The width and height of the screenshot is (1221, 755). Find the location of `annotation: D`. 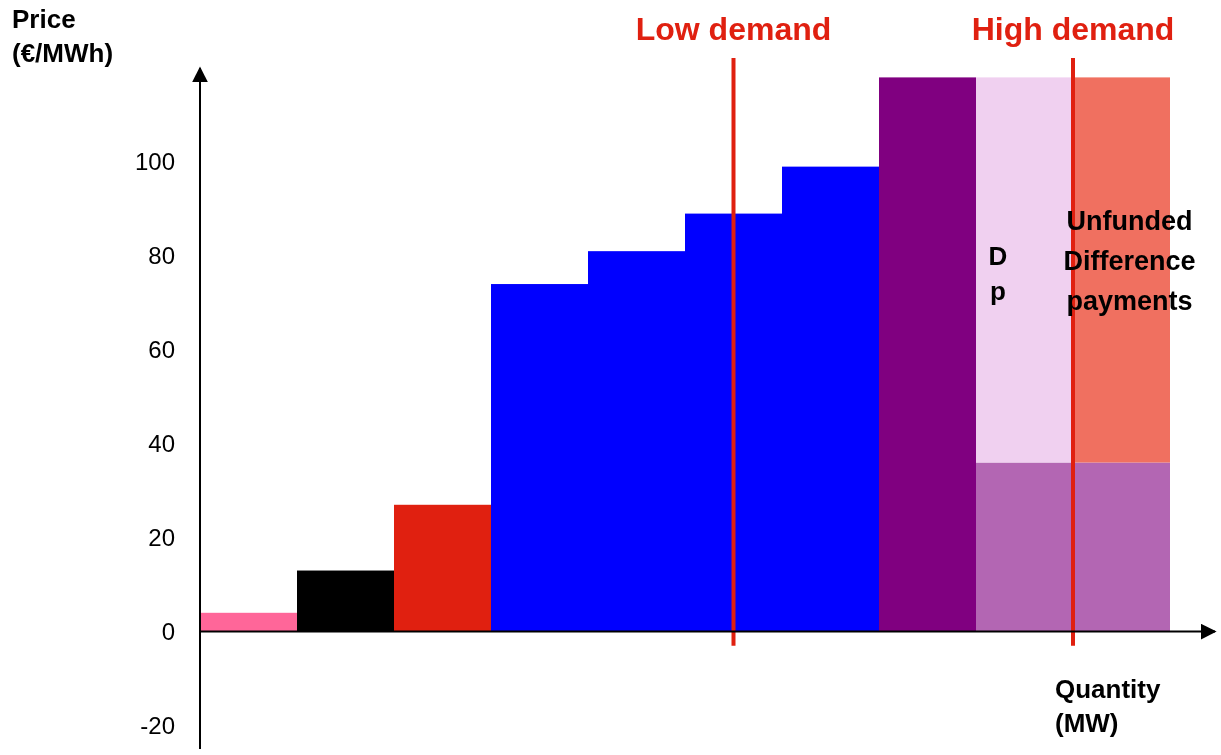

annotation: D is located at coordinates (998, 256).